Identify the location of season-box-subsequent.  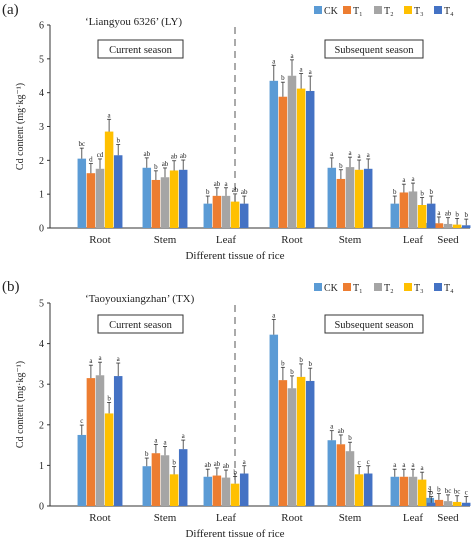
(374, 324).